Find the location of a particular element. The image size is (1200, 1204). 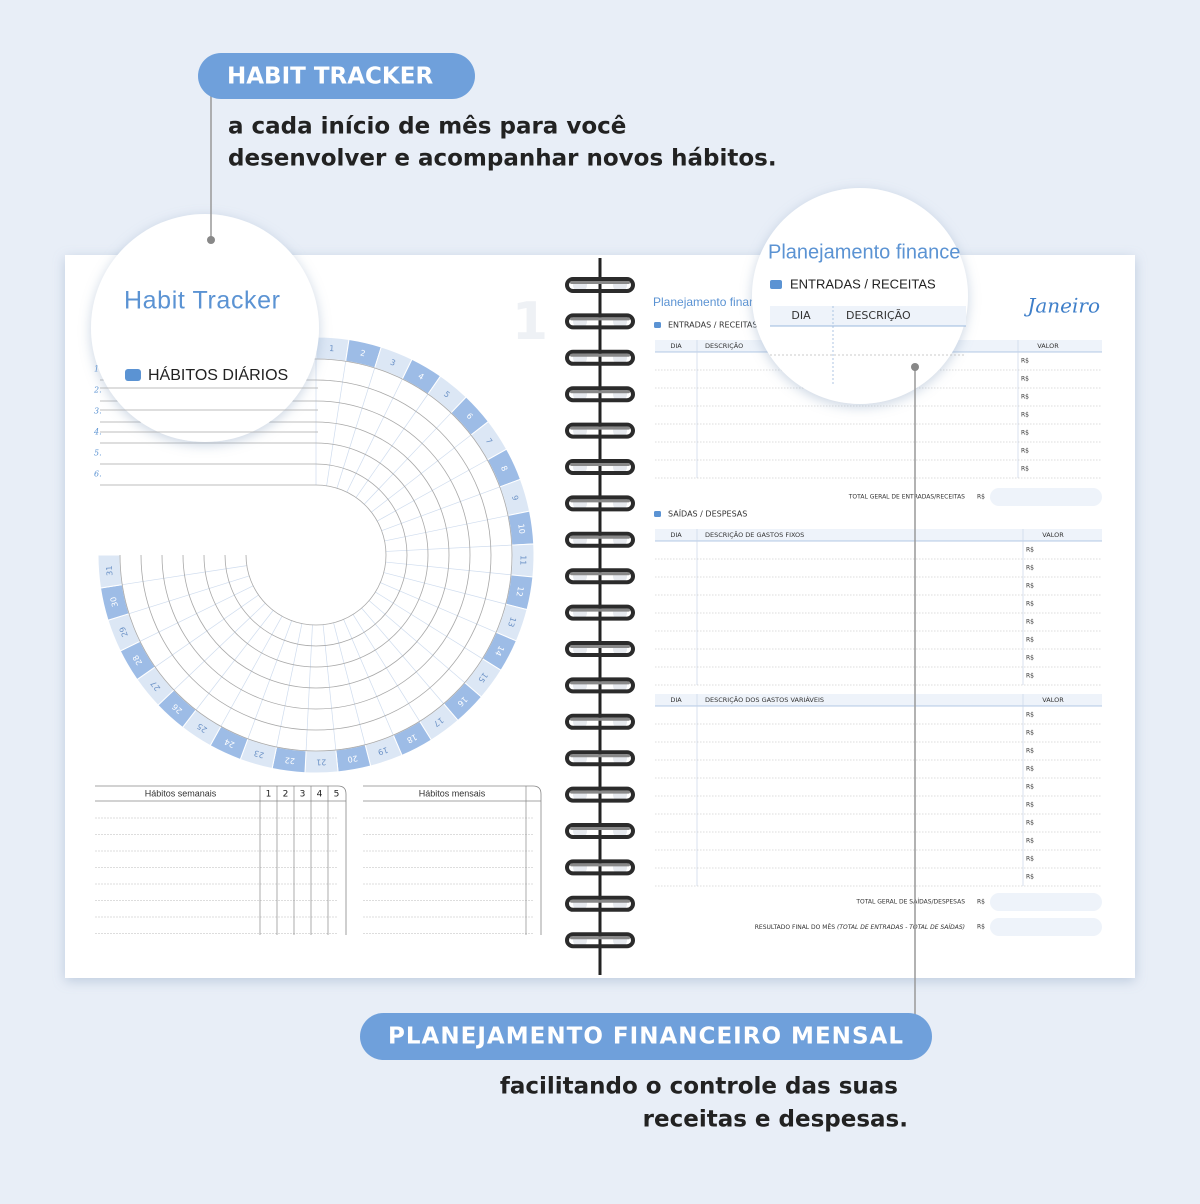

label: facilitando o controle das suas is located at coordinates (699, 1087).